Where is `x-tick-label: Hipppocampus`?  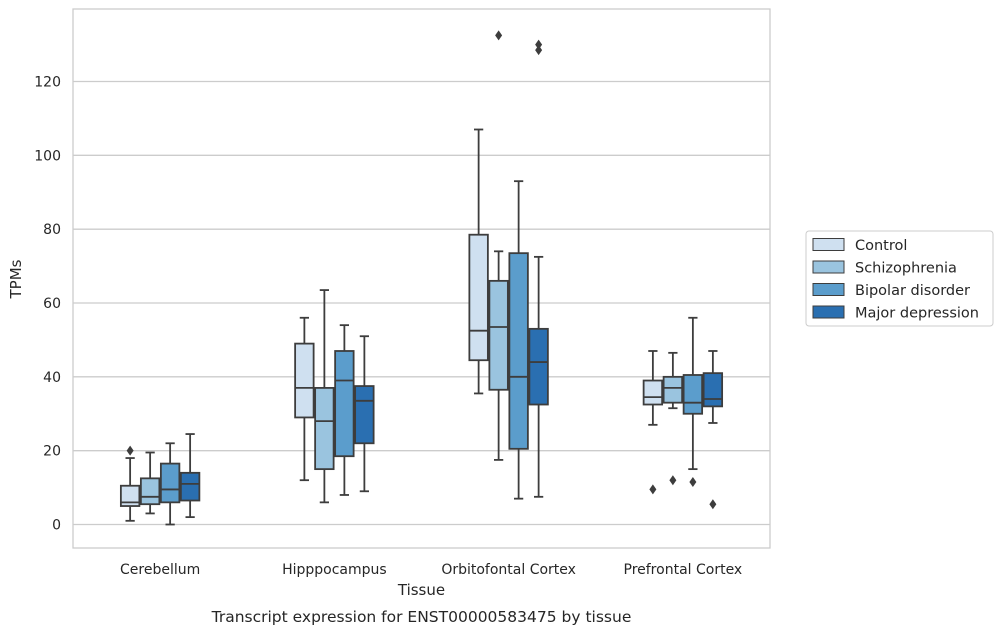 x-tick-label: Hipppocampus is located at coordinates (334, 570).